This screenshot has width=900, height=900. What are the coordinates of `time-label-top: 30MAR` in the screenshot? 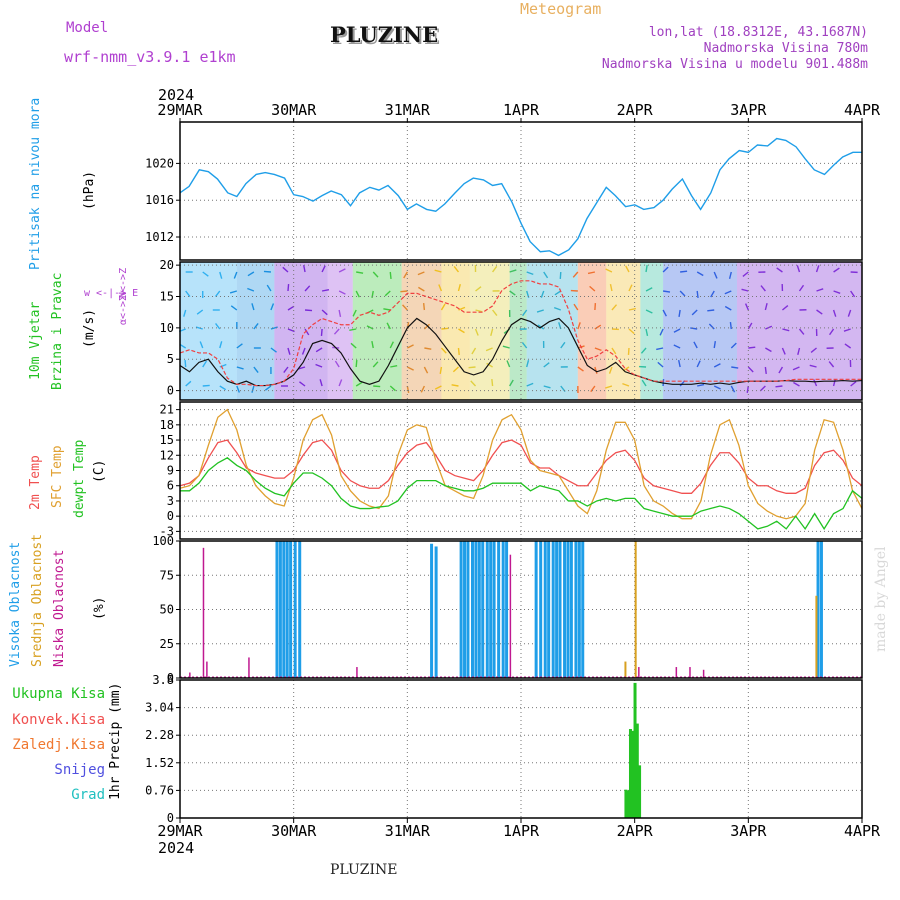 It's located at (294, 110).